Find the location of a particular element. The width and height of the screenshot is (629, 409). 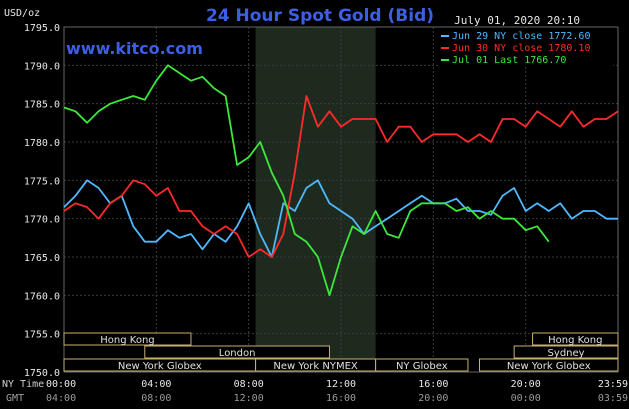

x-tick-label-gmt: 16:00 is located at coordinates (341, 398).